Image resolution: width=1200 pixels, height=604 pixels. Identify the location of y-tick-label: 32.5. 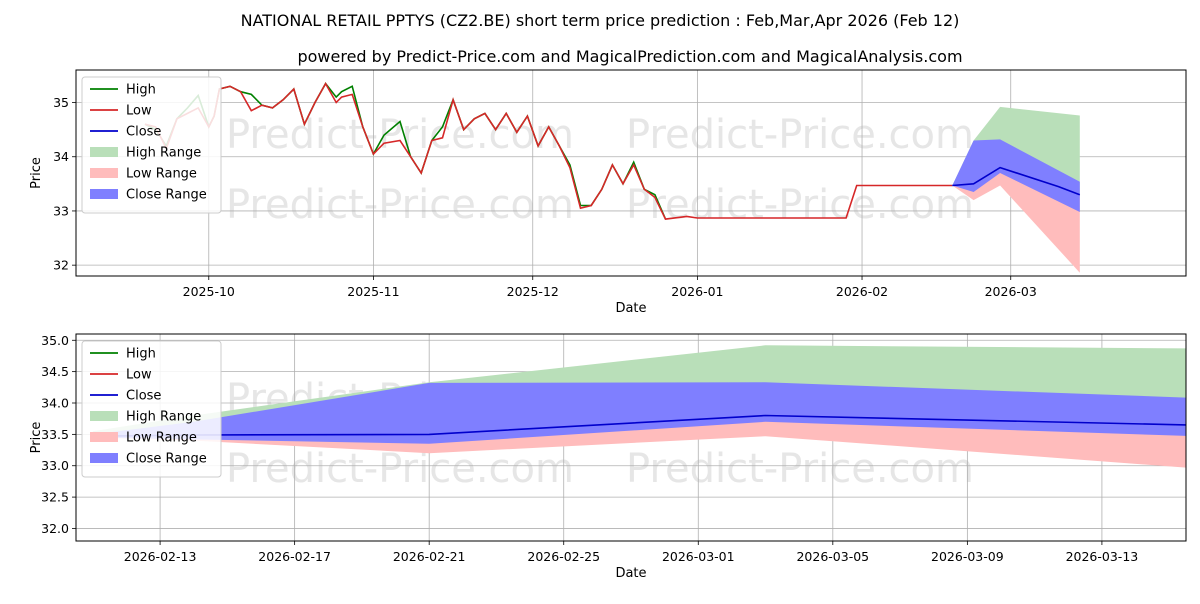
(55, 497).